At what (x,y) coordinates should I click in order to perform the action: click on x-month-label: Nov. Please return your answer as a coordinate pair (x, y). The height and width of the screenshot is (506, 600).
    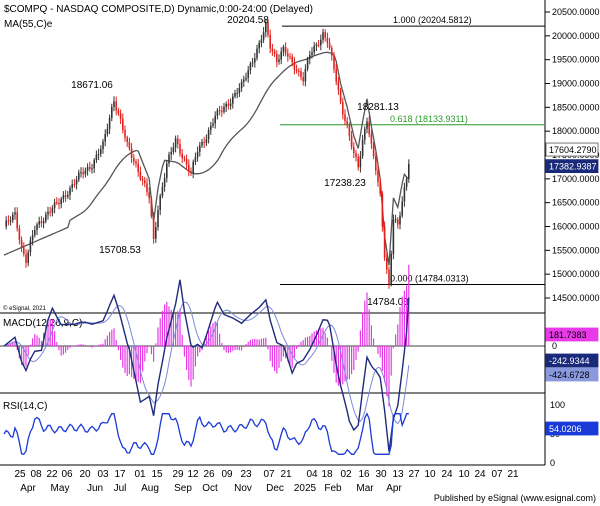
    Looking at the image, I should click on (243, 488).